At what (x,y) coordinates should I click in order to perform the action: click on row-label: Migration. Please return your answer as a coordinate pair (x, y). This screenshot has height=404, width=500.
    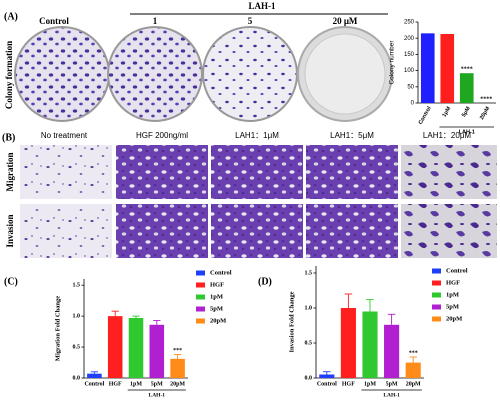
    Looking at the image, I should click on (10, 172).